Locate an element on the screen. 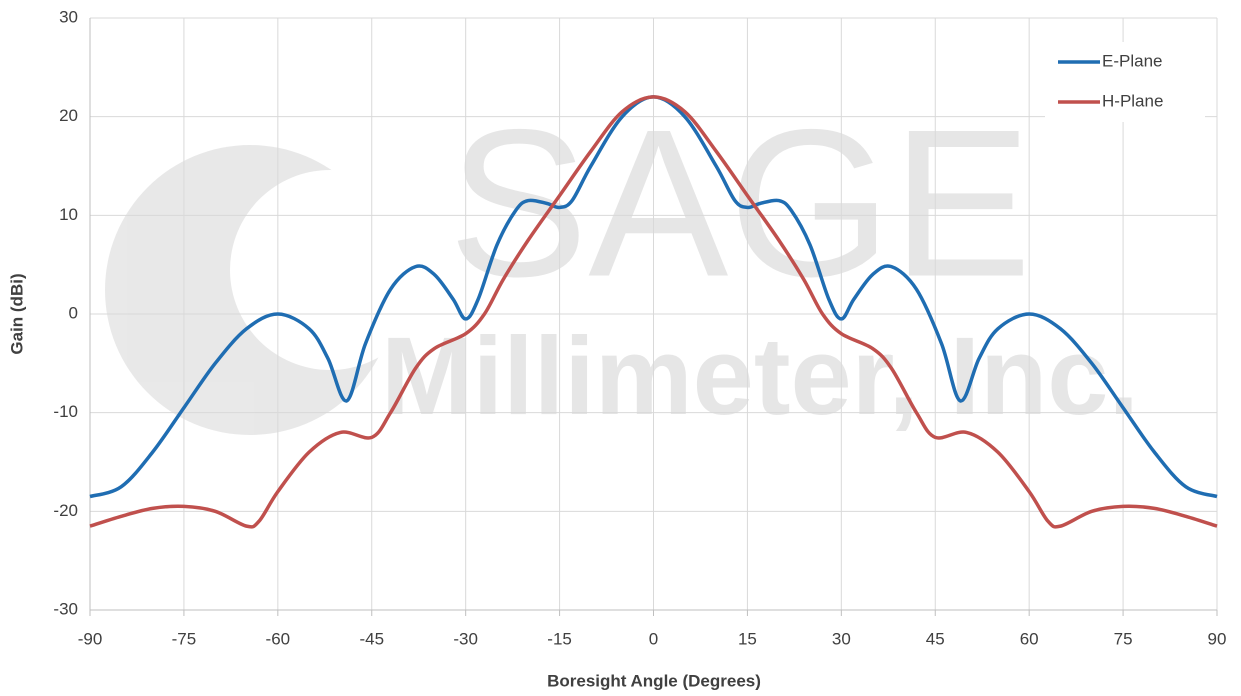  legend-label: E-Plane is located at coordinates (1132, 60).